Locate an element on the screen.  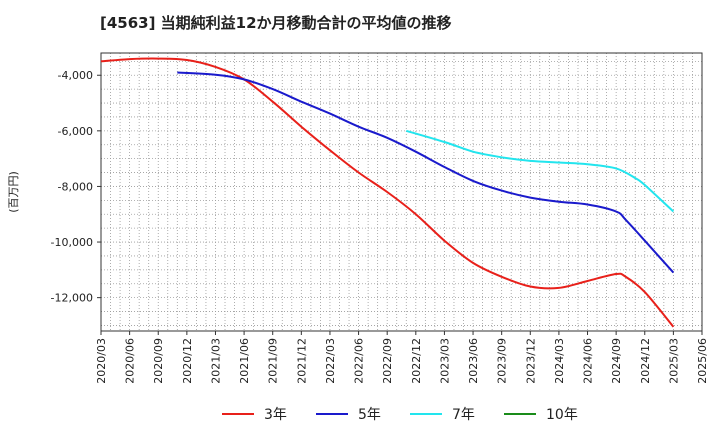
x-tick-label: 2022/06 is located at coordinates (359, 361).